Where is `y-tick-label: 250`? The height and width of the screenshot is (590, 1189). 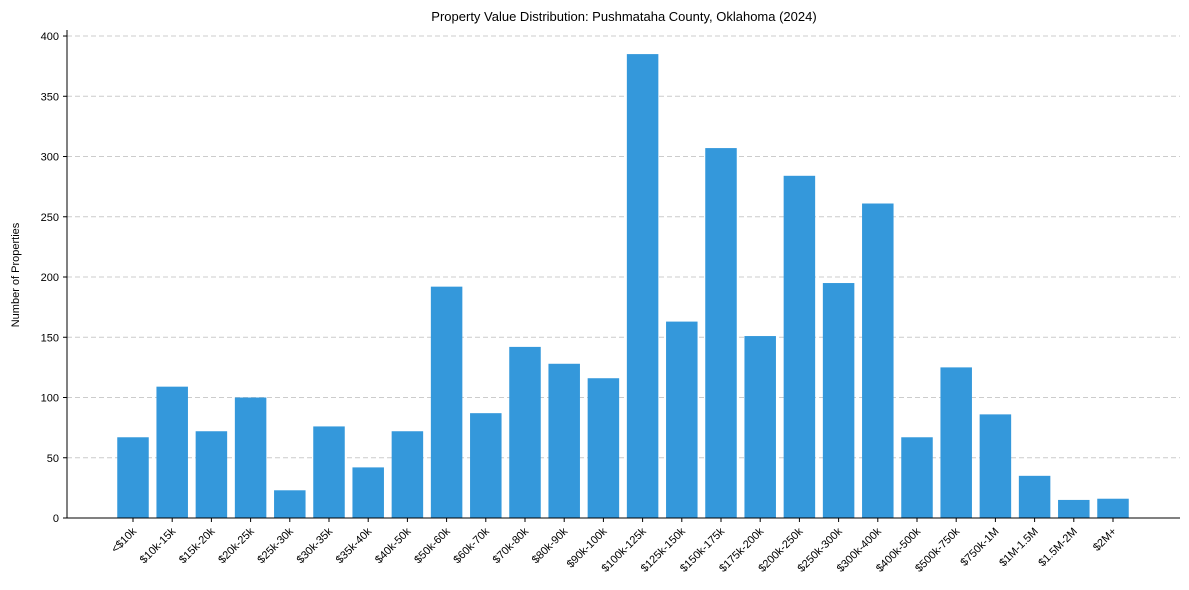
y-tick-label: 250 is located at coordinates (50, 218).